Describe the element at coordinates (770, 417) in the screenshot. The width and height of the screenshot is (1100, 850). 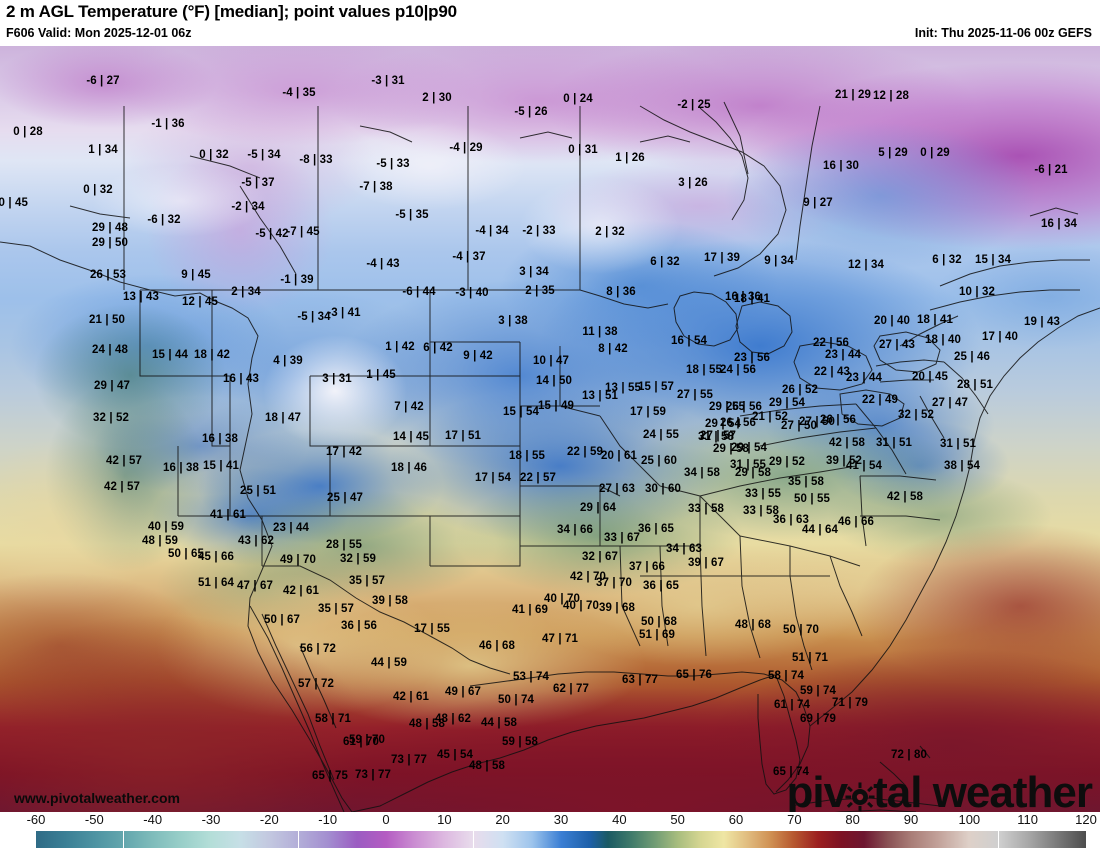
I see `point-value-label: 21 | 52` at that location.